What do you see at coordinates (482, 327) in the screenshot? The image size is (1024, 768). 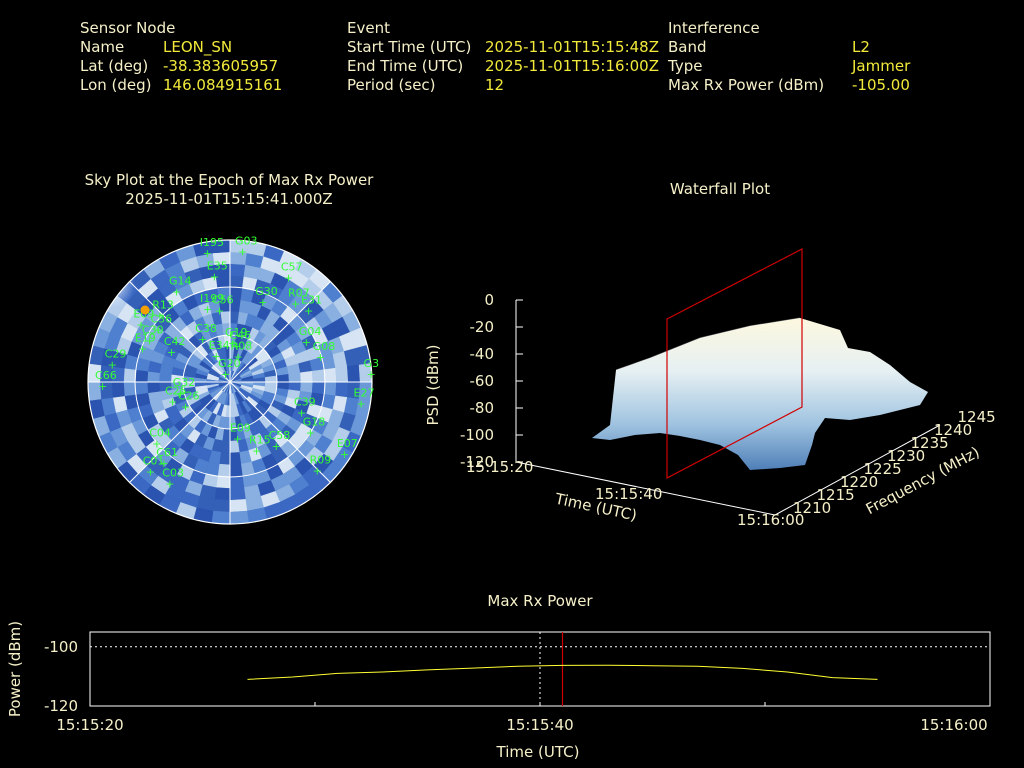 I see `z-tick-label: -20` at bounding box center [482, 327].